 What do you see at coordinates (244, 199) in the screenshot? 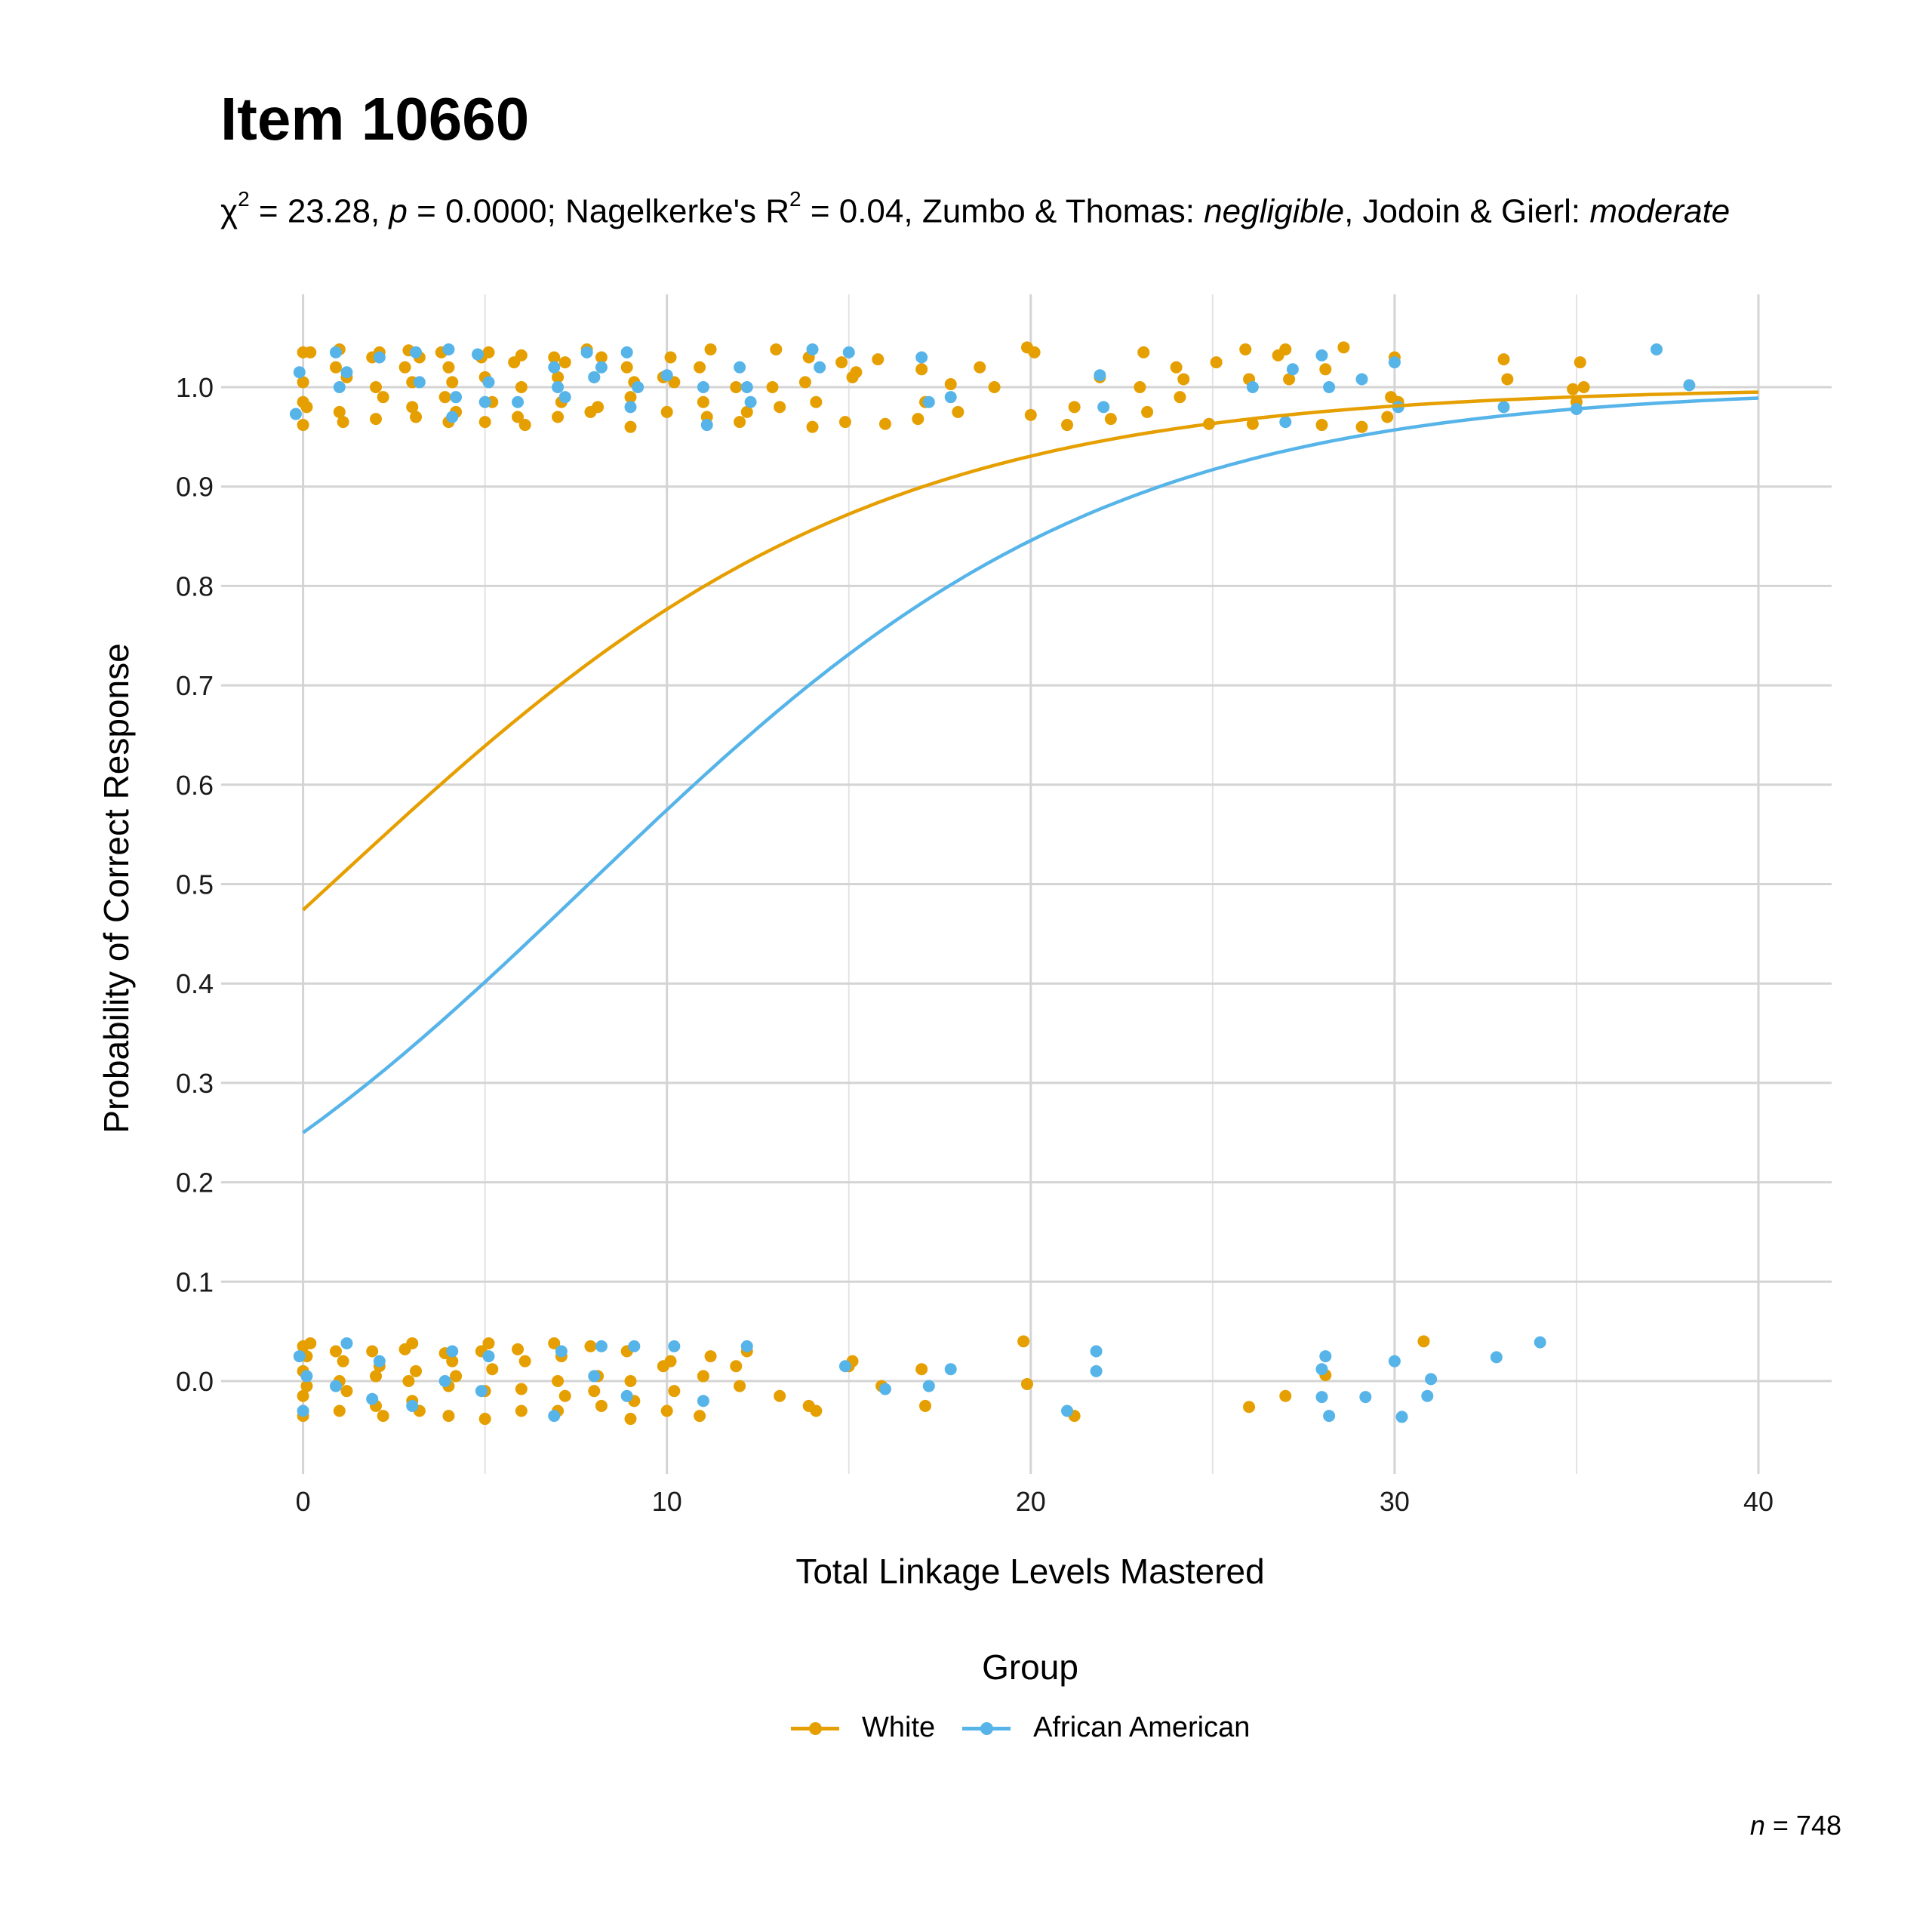
I see `chi-superscript: 2` at bounding box center [244, 199].